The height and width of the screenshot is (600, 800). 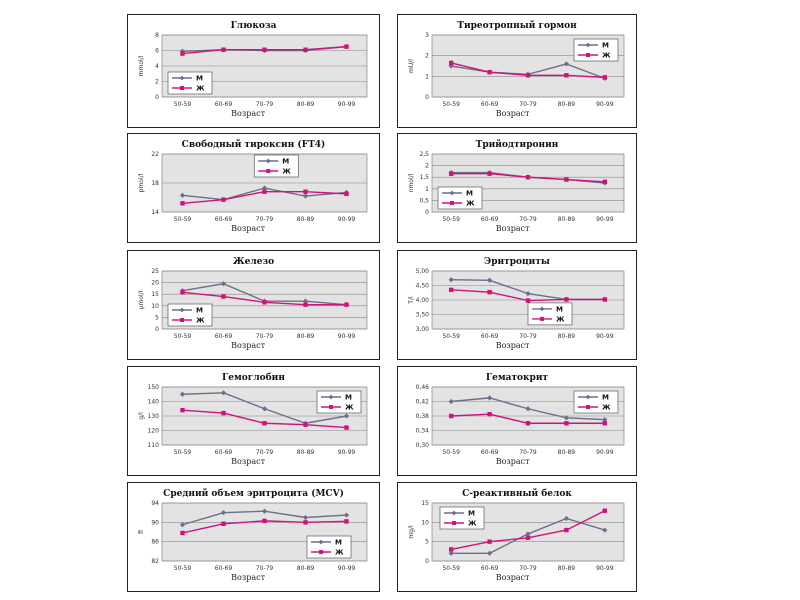 What do you see at coordinates (155, 522) in the screenshot?
I see `y-tick-label: 90` at bounding box center [155, 522].